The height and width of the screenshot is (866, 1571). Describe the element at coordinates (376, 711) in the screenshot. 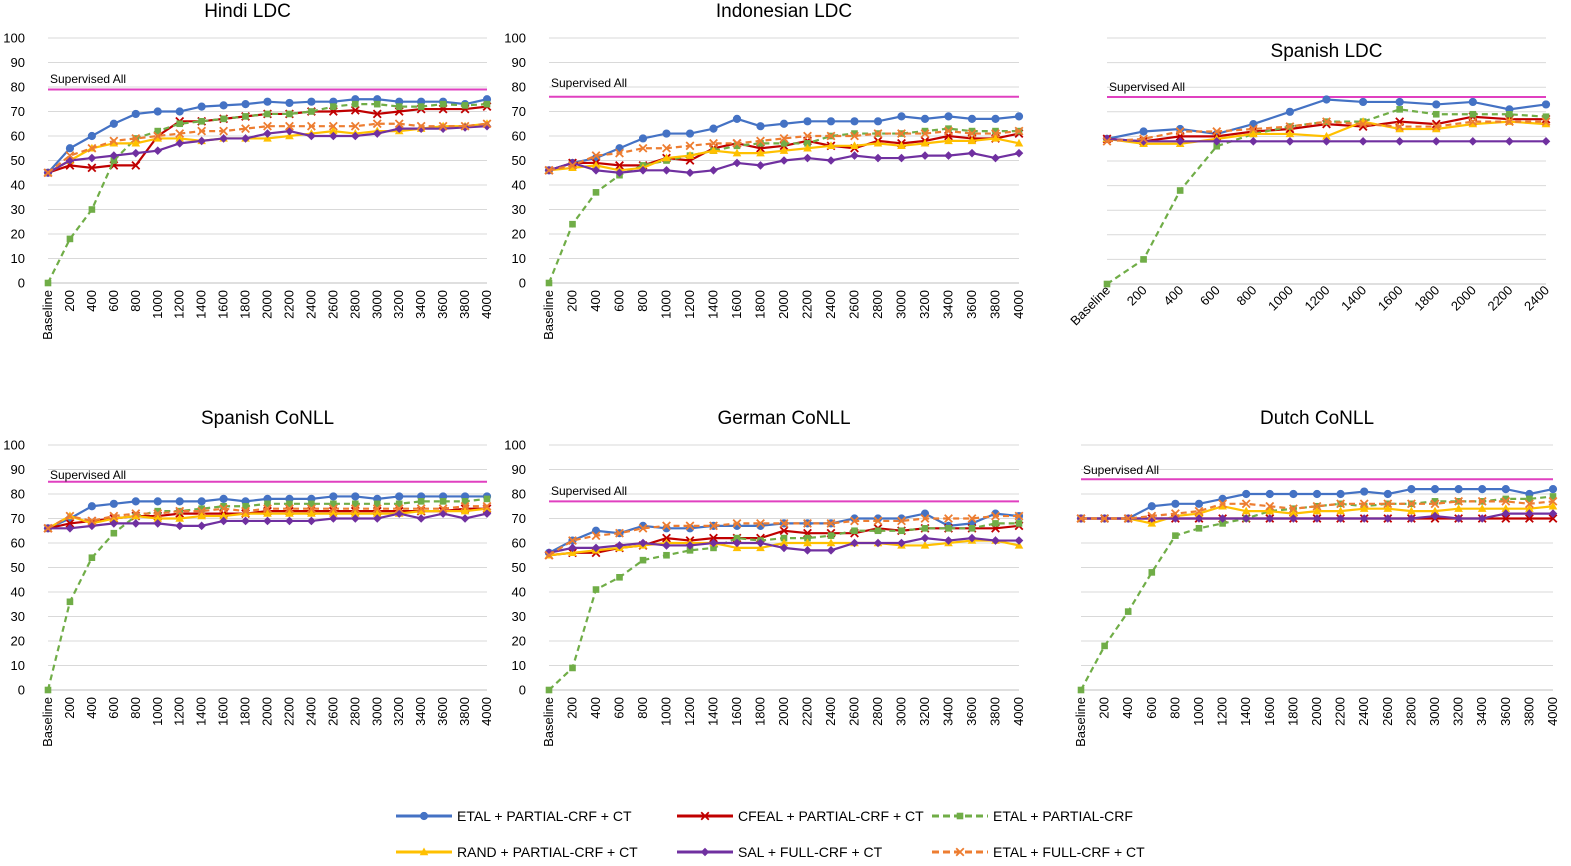

I see `x-tick-label: 3000` at that location.